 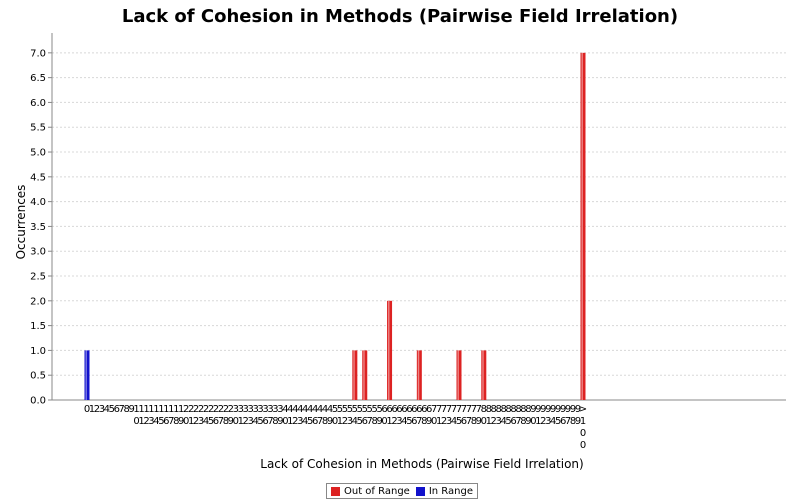 What do you see at coordinates (38, 227) in the screenshot?
I see `y-tick-label: 3.5` at bounding box center [38, 227].